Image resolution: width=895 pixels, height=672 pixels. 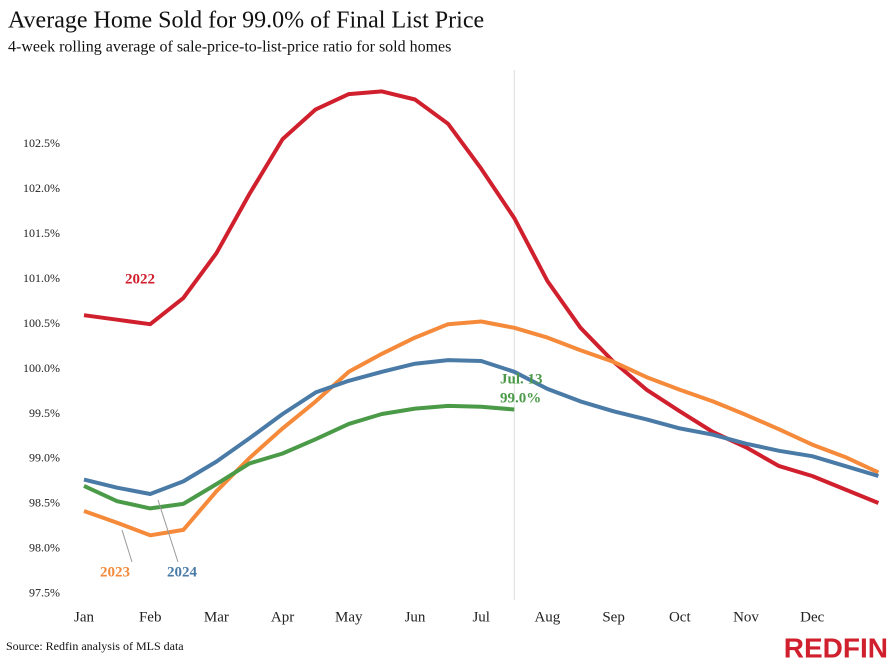 What do you see at coordinates (299, 457) in the screenshot?
I see `series-line` at bounding box center [299, 457].